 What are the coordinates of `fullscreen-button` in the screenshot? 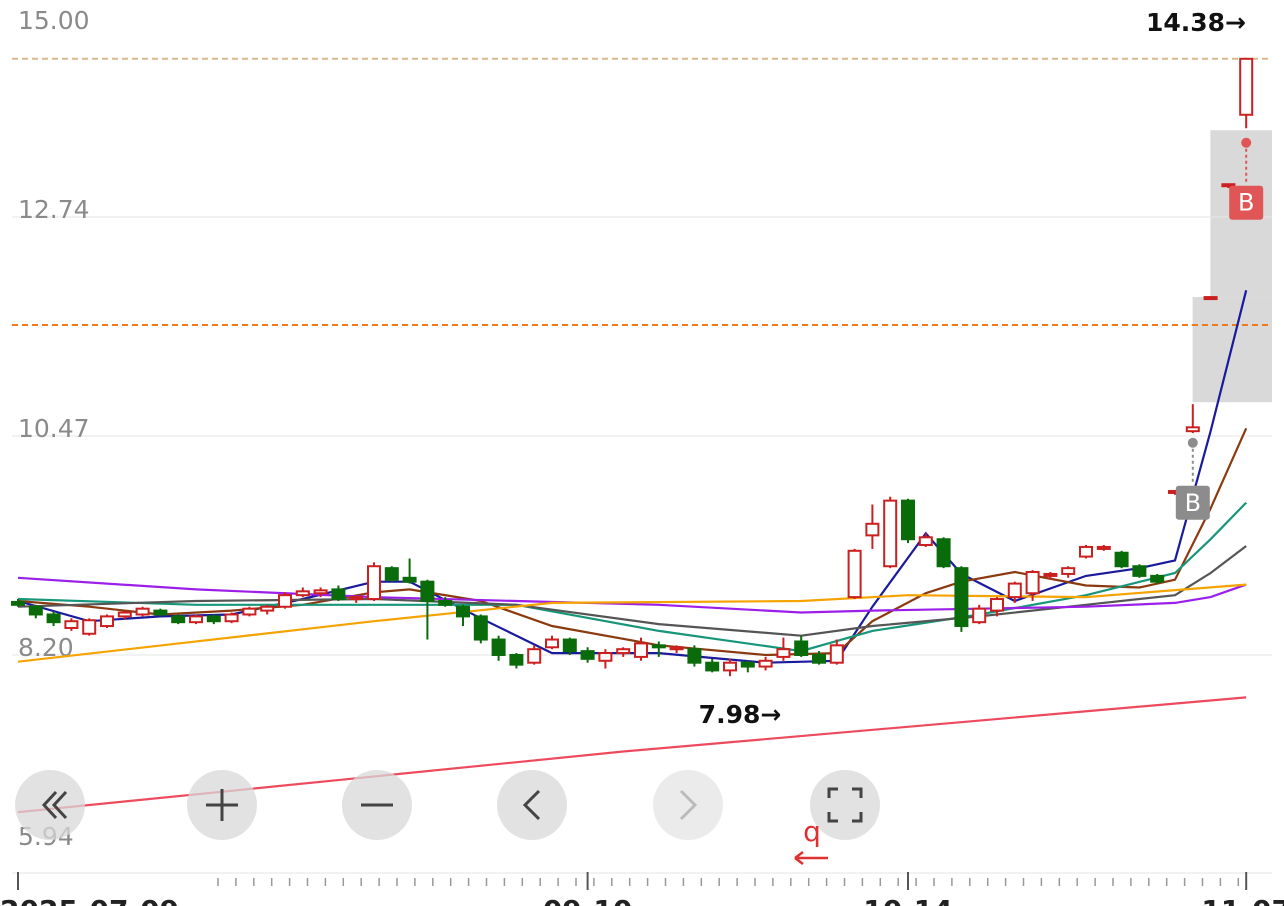 It's located at (845, 805).